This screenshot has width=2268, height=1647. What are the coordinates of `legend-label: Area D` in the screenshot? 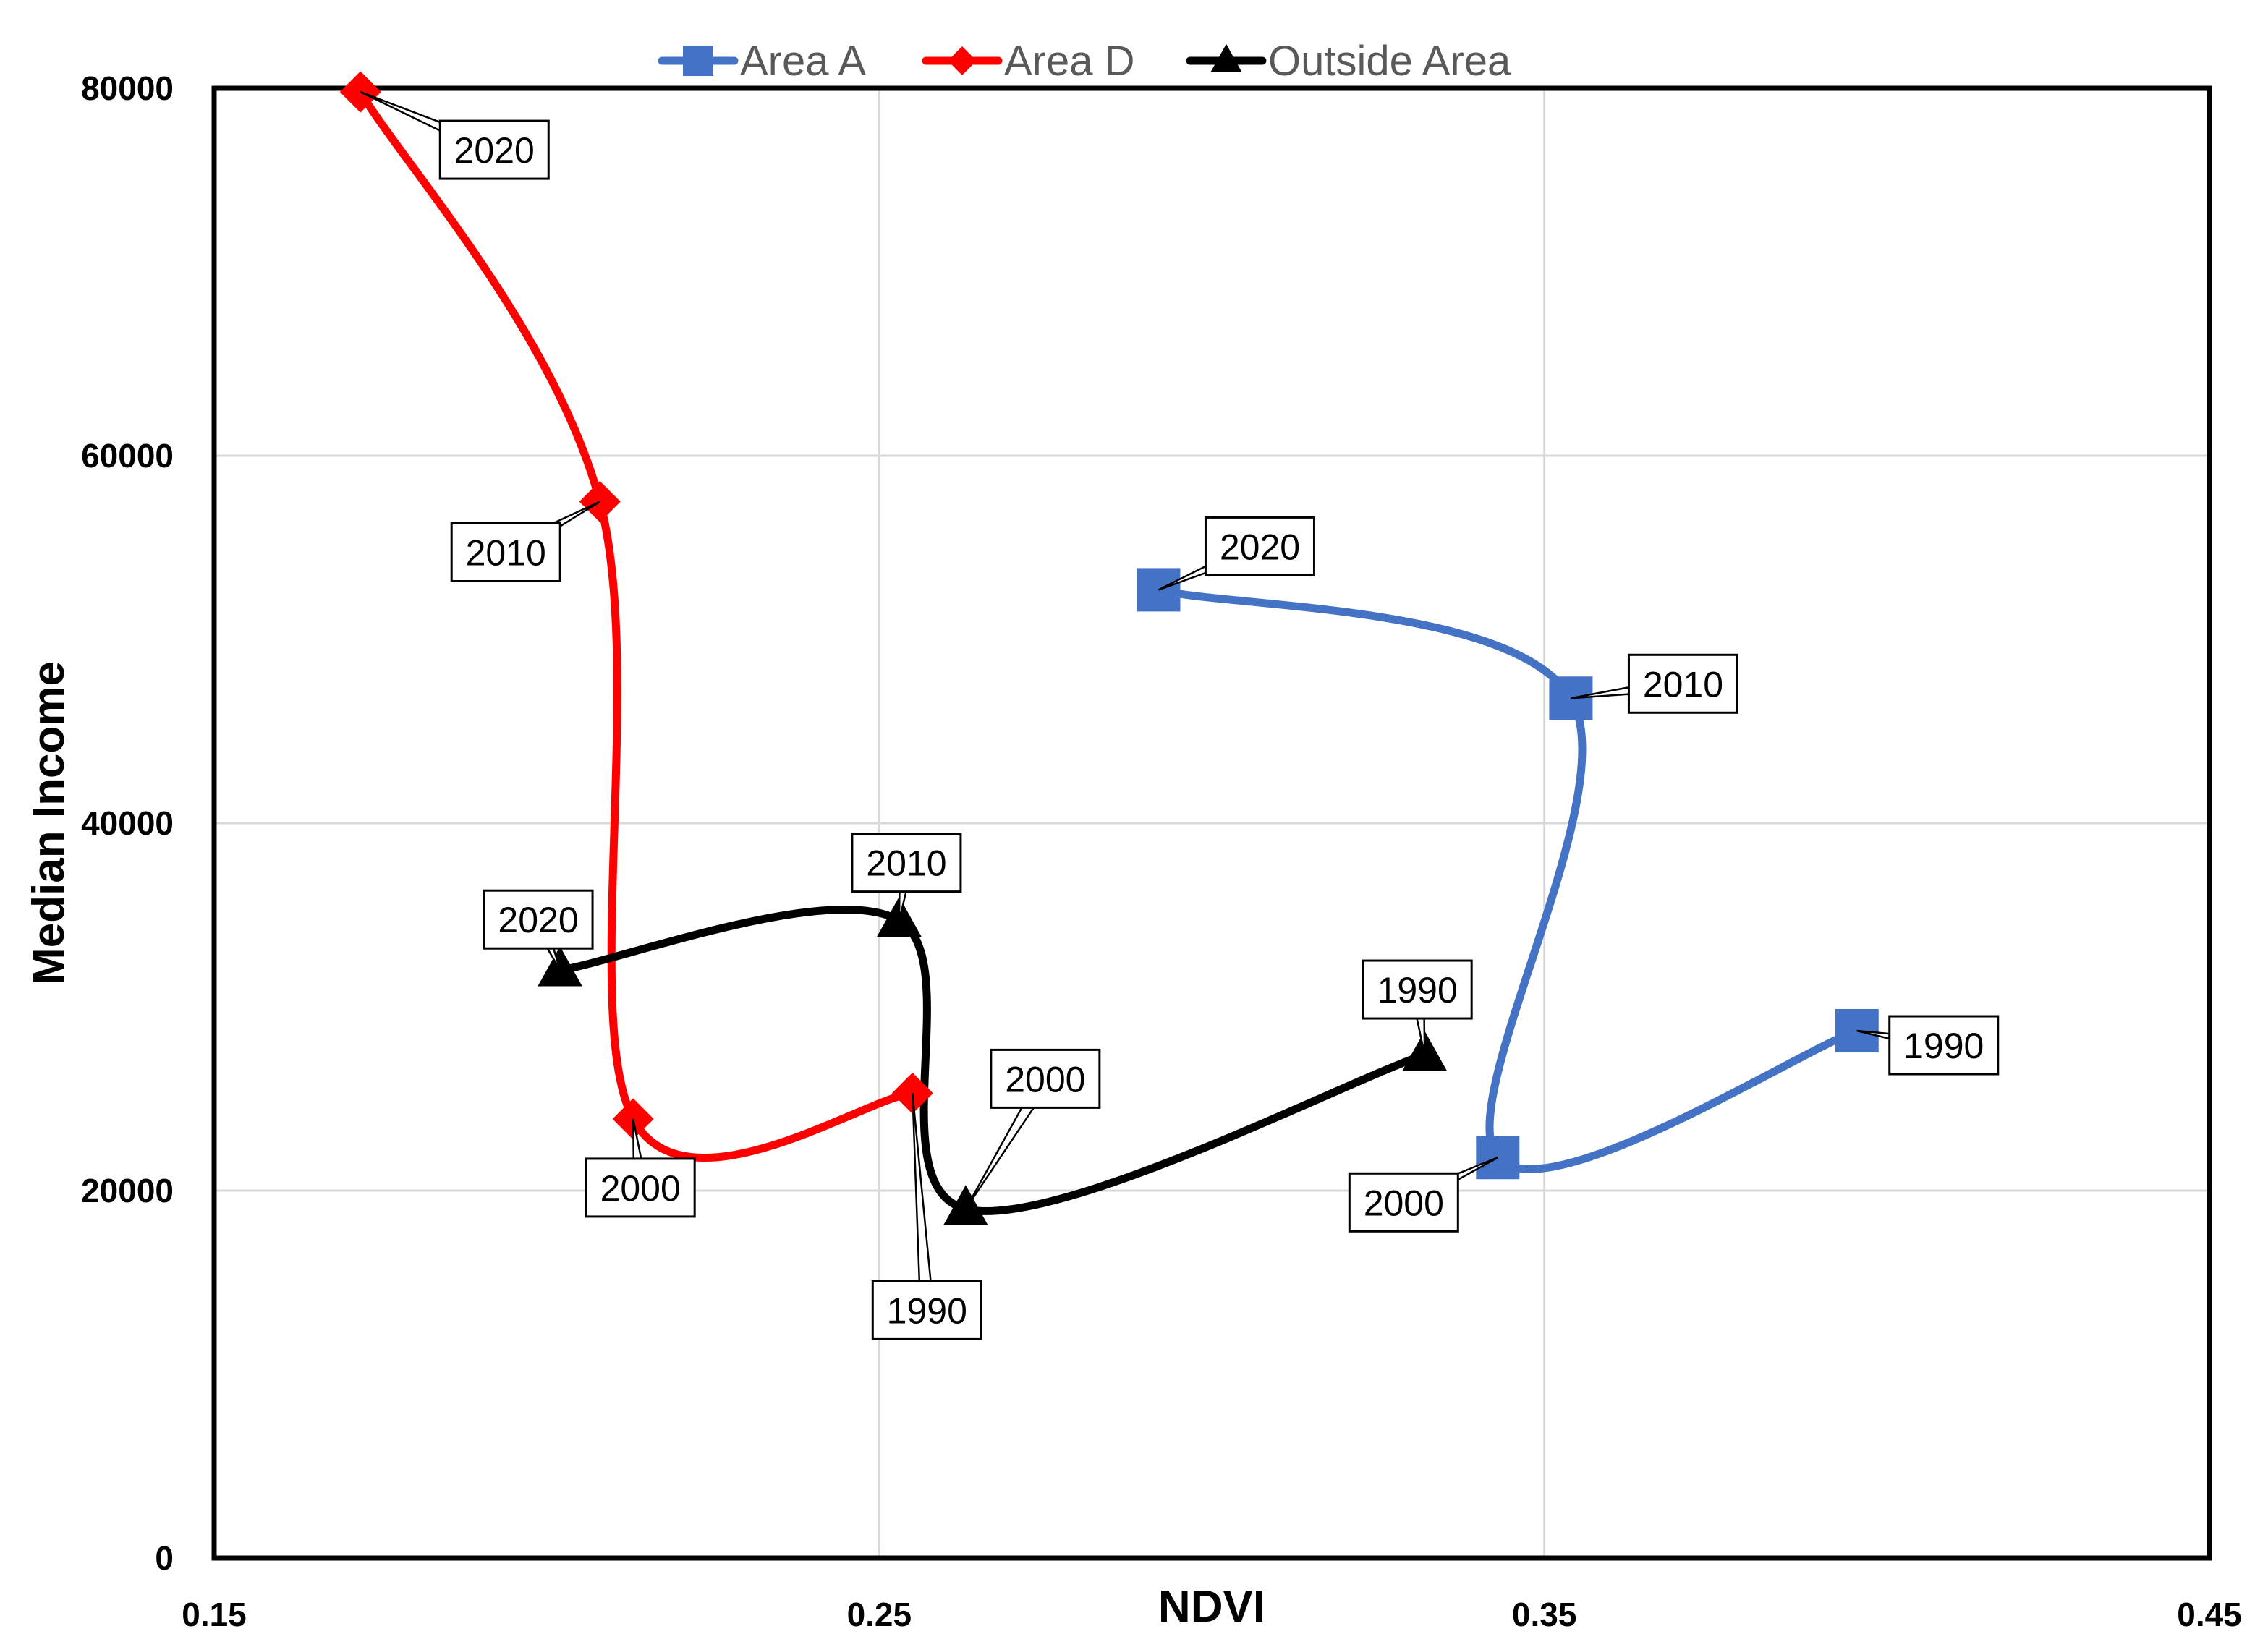 It's located at (1069, 61).